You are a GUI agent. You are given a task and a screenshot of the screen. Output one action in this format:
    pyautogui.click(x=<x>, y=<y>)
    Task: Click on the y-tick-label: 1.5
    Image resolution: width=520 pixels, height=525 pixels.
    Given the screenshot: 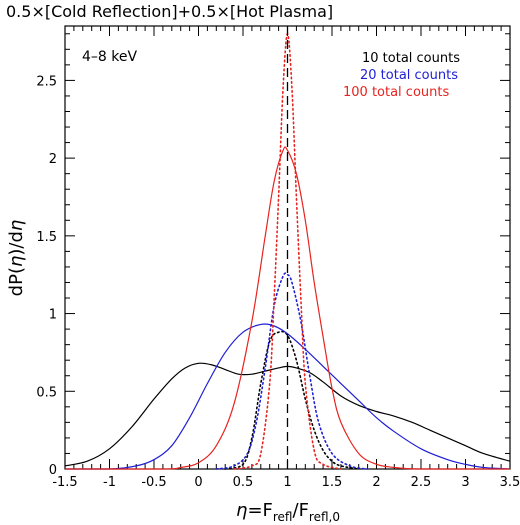 What is the action you would take?
    pyautogui.click(x=46, y=237)
    